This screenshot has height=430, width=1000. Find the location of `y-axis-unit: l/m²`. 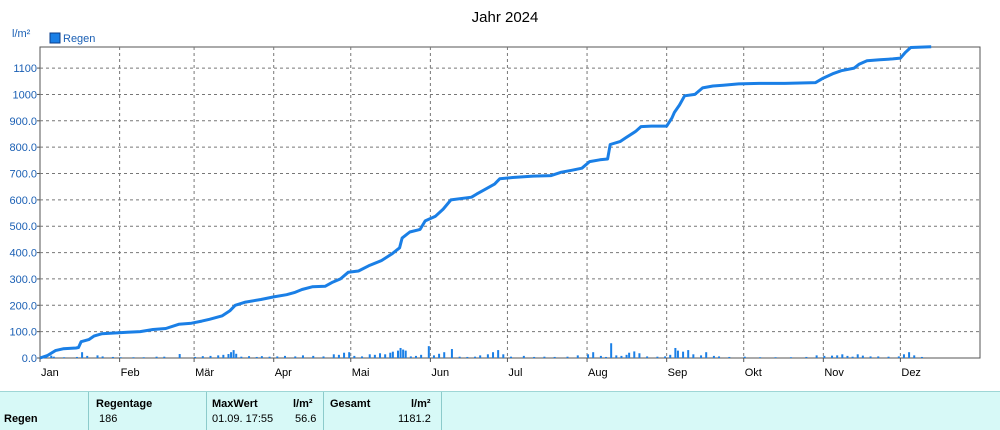

y-axis-unit: l/m² is located at coordinates (21, 34).